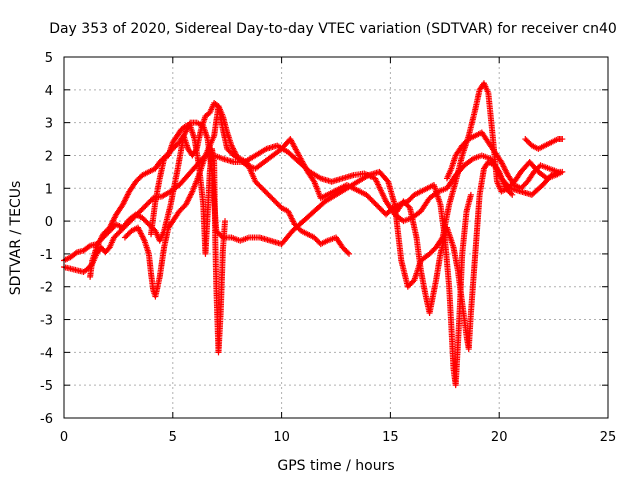 Image resolution: width=640 pixels, height=480 pixels. What do you see at coordinates (49, 91) in the screenshot?
I see `y-tick-label: 4` at bounding box center [49, 91].